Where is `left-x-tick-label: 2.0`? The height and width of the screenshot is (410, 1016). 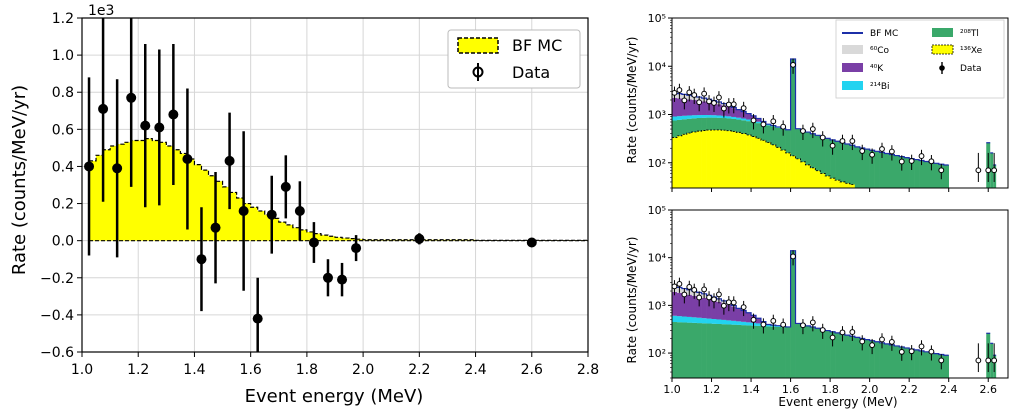 left-x-tick-label: 2.0 is located at coordinates (363, 370).